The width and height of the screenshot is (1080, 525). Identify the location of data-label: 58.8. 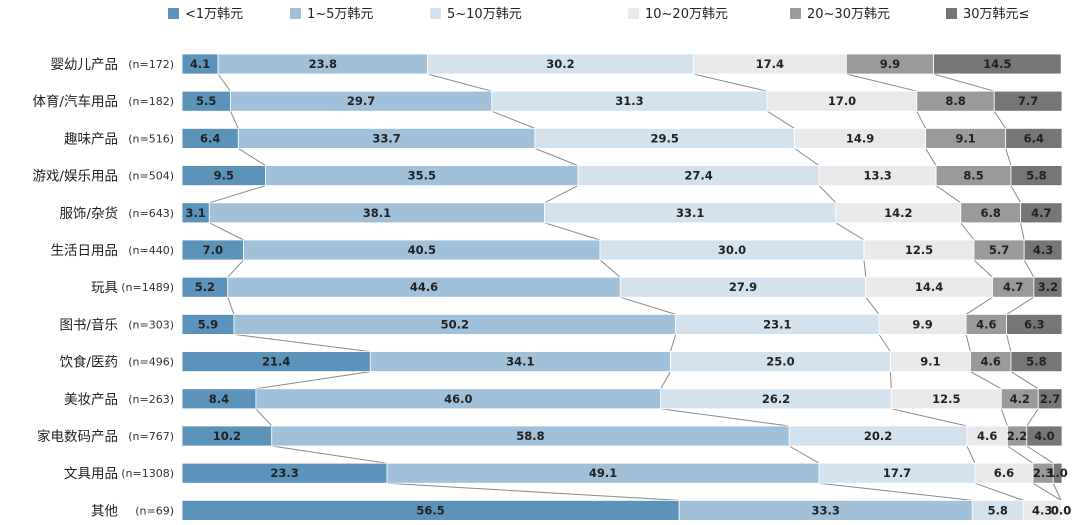
(530, 436).